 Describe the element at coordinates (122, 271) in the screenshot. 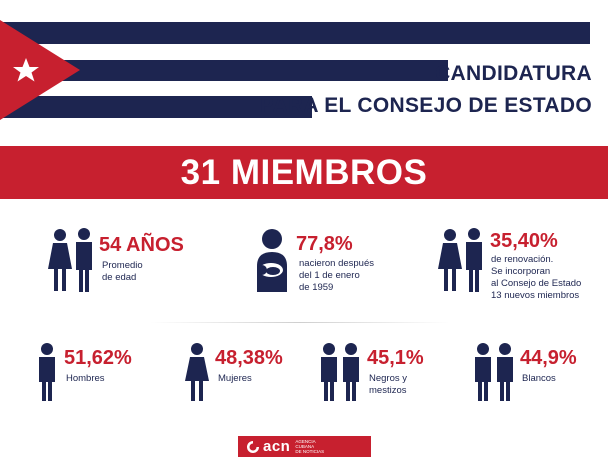

I see `stat-age-desc: Promedio de edad` at that location.